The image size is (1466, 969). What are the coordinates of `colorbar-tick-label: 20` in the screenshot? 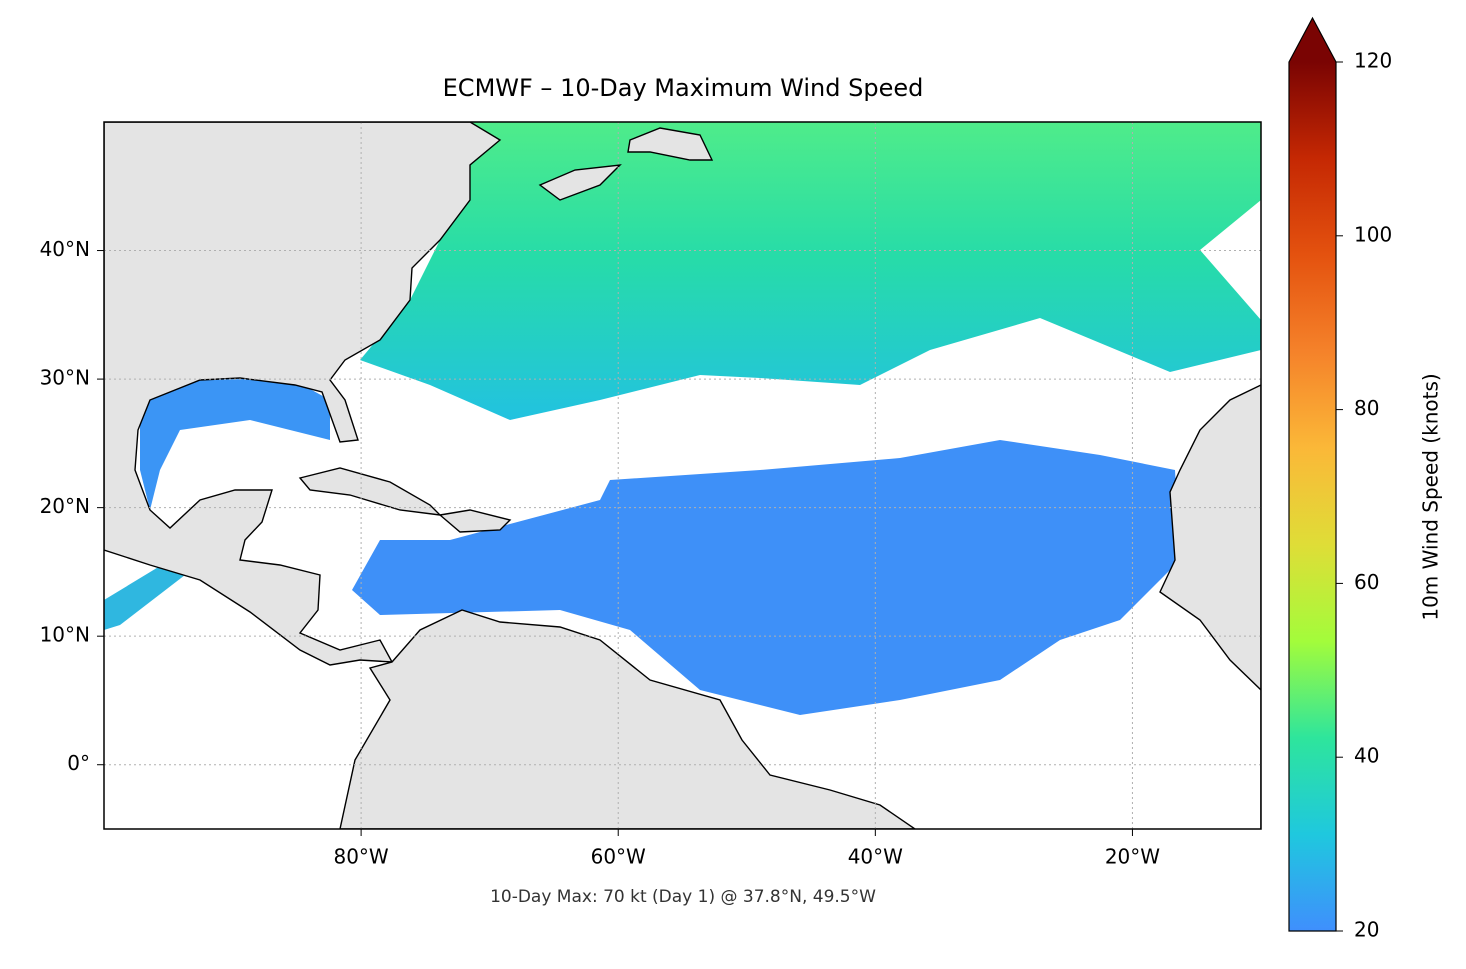 It's located at (1366, 930).